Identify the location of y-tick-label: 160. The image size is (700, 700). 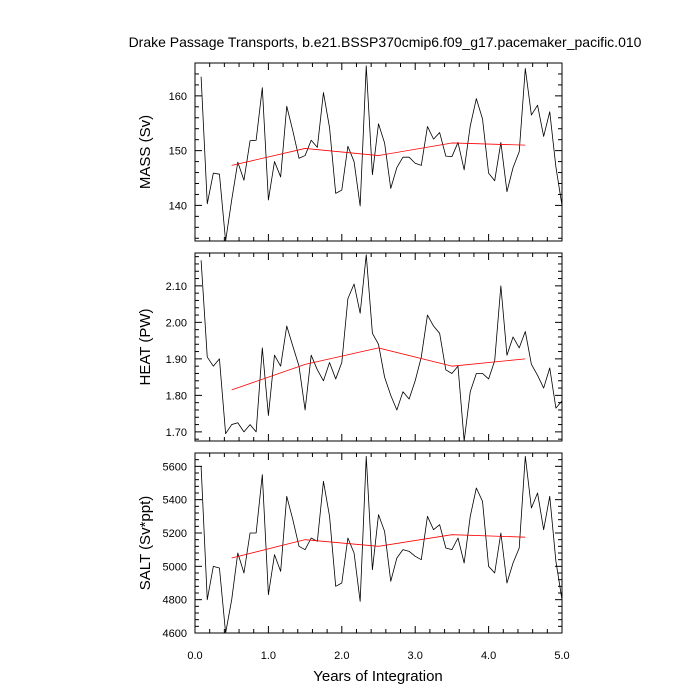
(178, 97).